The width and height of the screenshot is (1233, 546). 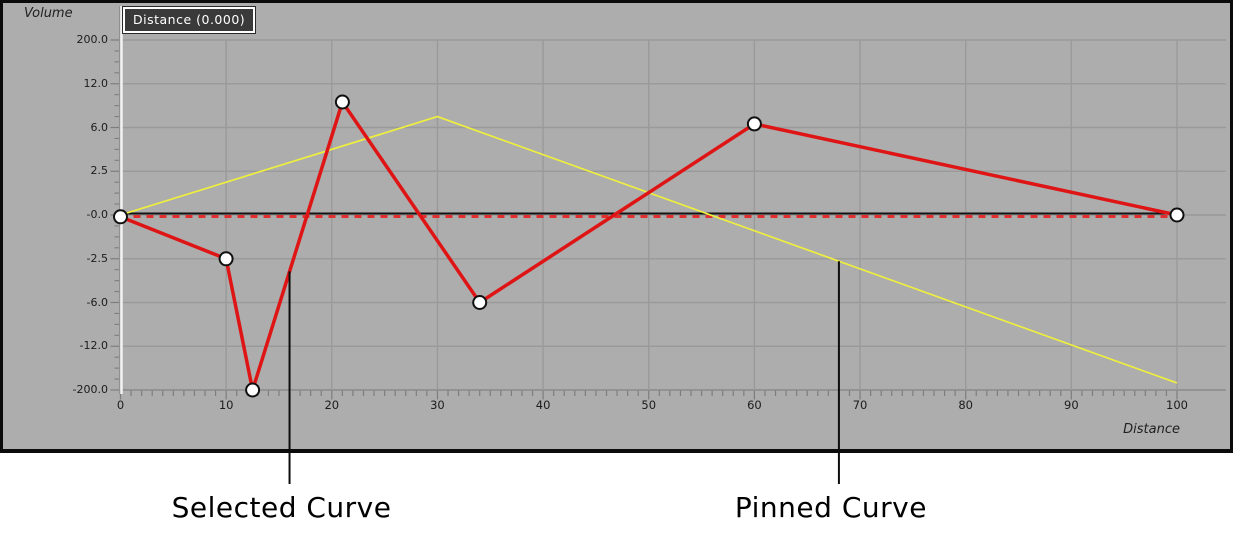 What do you see at coordinates (1071, 405) in the screenshot?
I see `x-tick-label: 90` at bounding box center [1071, 405].